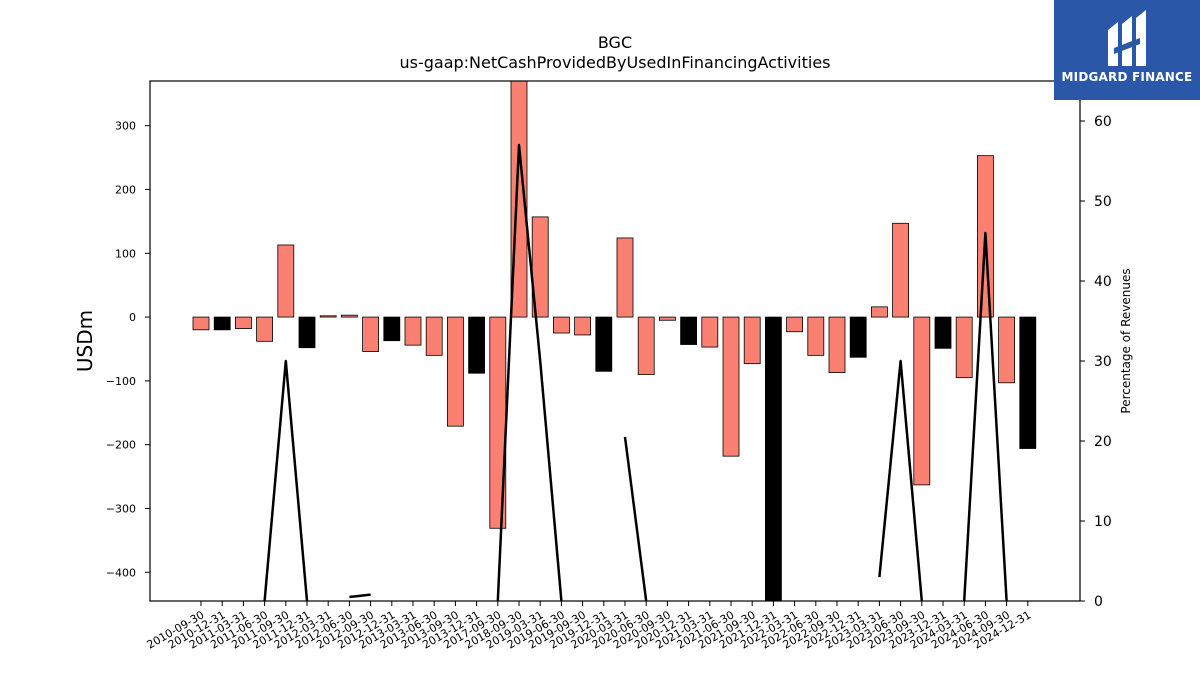 This screenshot has height=675, width=1200. I want to click on y-tick-label: 200, so click(125, 189).